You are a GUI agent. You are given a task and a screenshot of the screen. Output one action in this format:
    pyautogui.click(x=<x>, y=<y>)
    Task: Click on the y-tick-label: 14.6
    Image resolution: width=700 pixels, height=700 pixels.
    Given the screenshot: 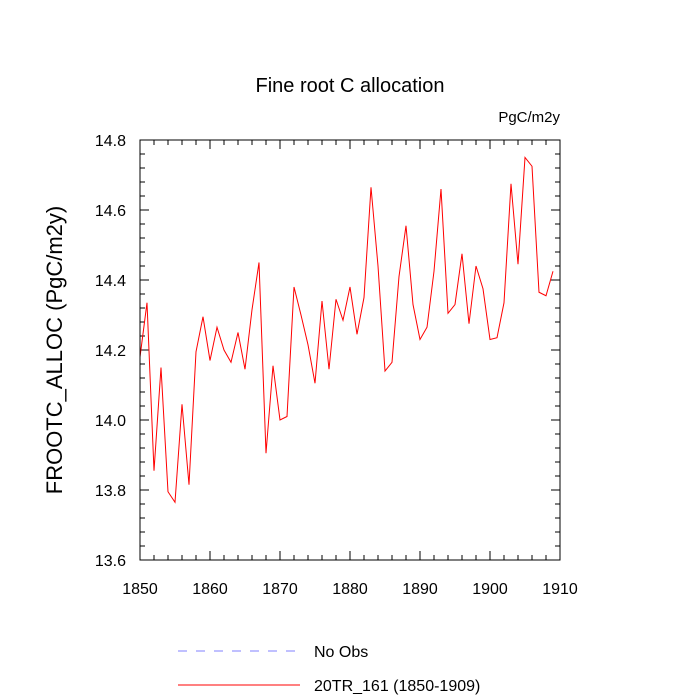 What is the action you would take?
    pyautogui.click(x=110, y=211)
    